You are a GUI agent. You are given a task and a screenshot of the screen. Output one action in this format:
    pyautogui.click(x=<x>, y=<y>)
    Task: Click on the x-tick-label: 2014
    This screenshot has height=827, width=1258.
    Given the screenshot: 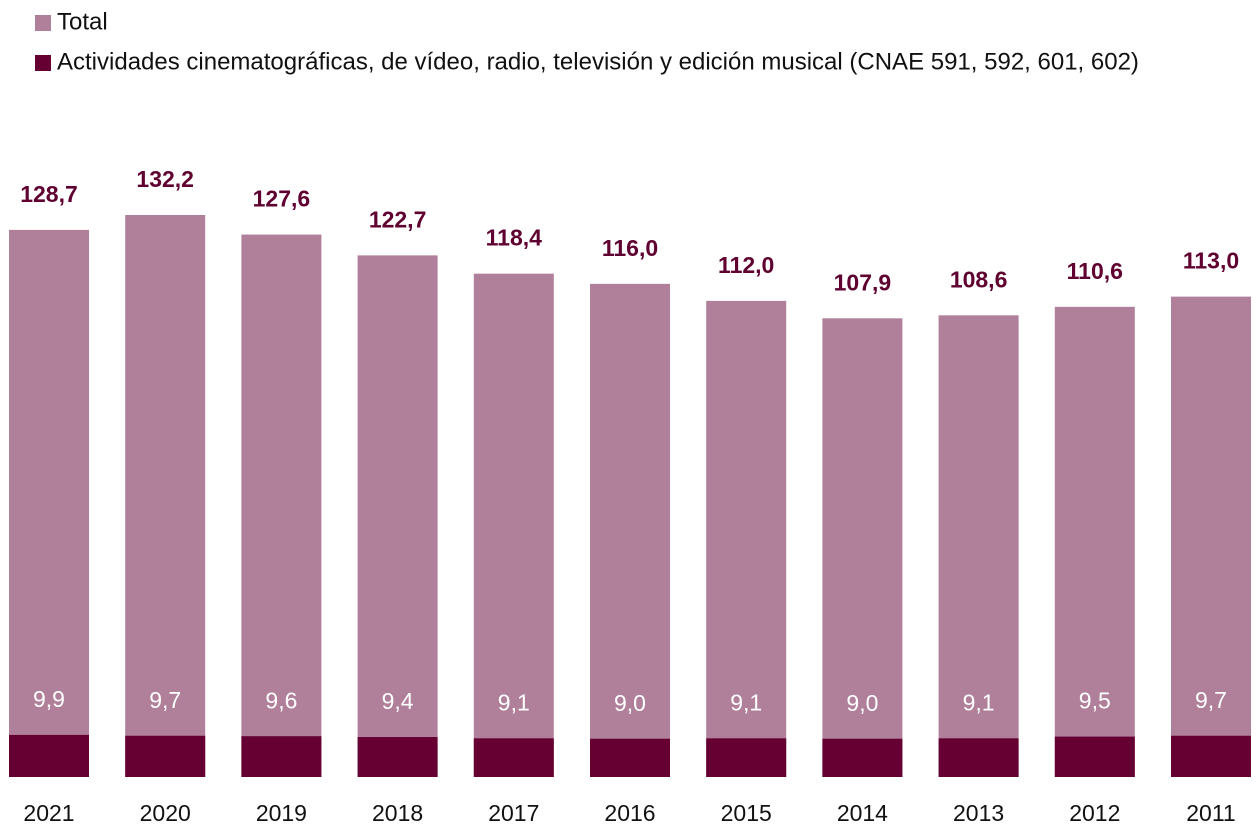 What is the action you would take?
    pyautogui.click(x=862, y=813)
    